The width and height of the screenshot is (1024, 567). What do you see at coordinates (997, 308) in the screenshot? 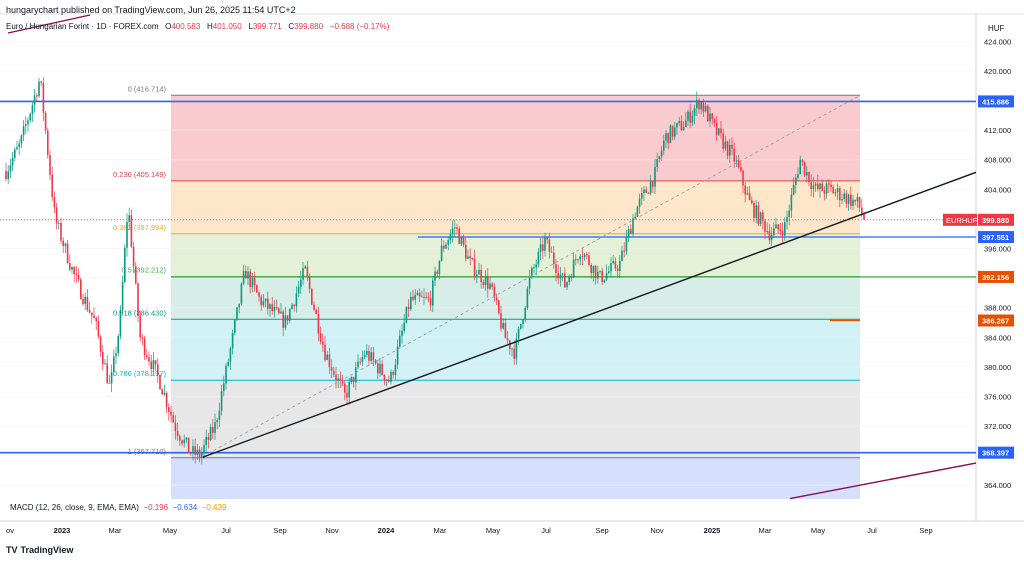
I see `price-axis-tick: 388.000` at bounding box center [997, 308].